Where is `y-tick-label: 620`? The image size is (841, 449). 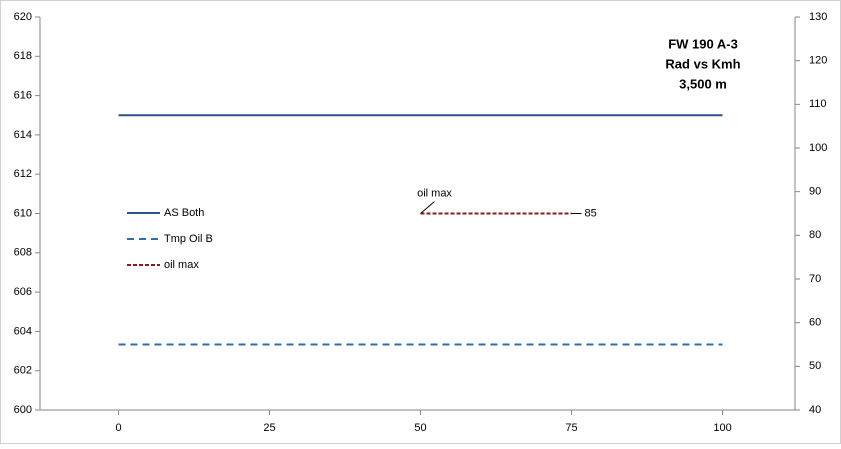 y-tick-label: 620 is located at coordinates (23, 17).